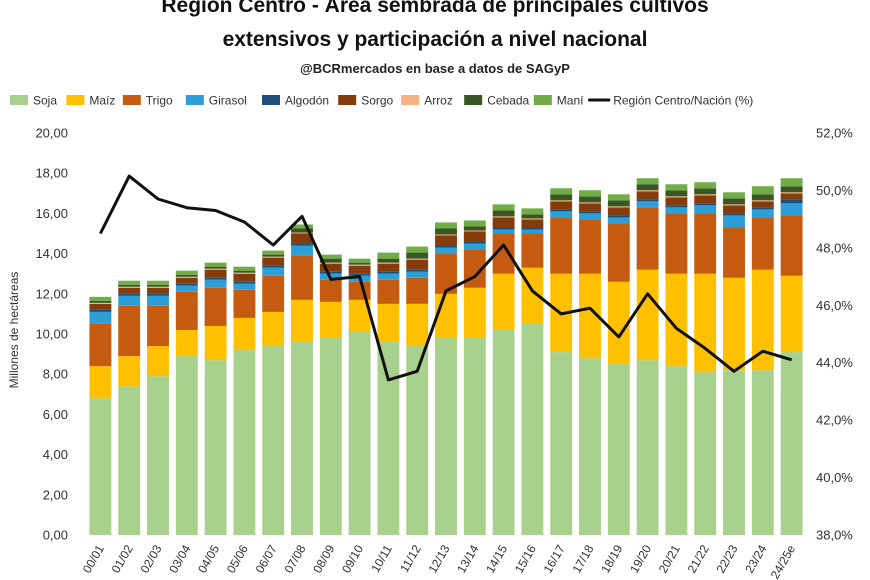  I want to click on legend-label: Girasol, so click(228, 101).